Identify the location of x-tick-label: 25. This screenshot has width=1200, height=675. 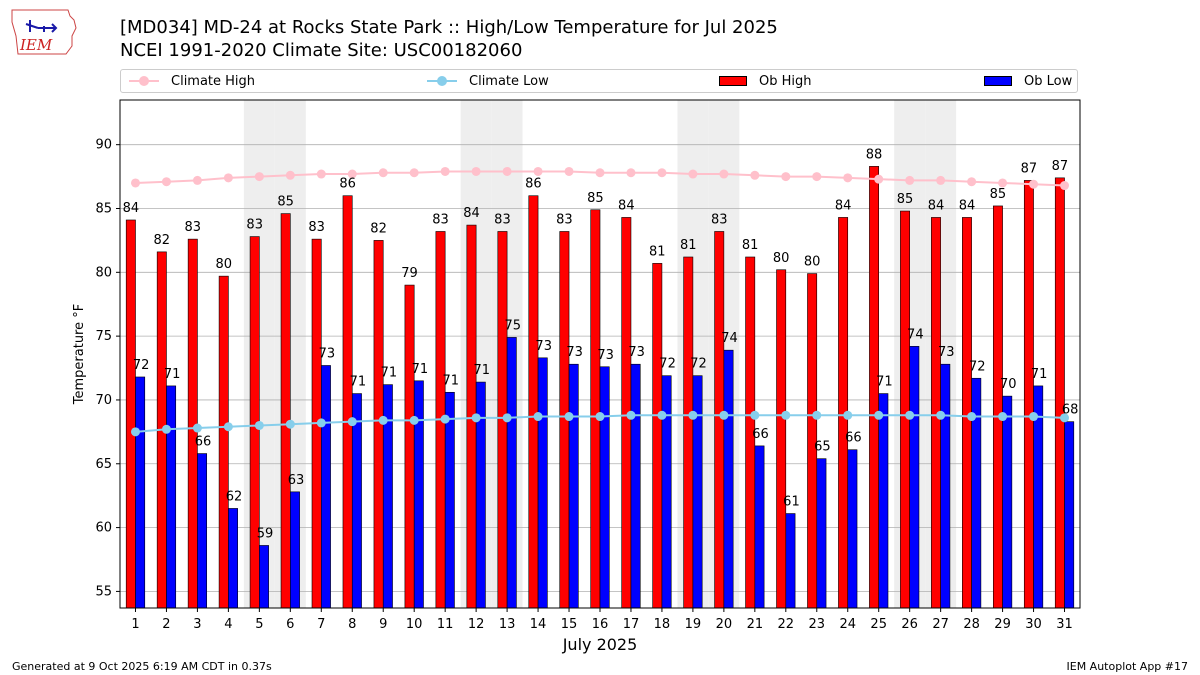
(878, 624).